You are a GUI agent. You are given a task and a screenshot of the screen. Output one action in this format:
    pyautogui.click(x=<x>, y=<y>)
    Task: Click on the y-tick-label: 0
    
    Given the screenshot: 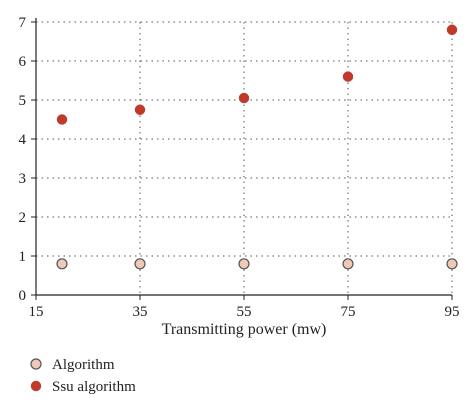 What is the action you would take?
    pyautogui.click(x=23, y=296)
    